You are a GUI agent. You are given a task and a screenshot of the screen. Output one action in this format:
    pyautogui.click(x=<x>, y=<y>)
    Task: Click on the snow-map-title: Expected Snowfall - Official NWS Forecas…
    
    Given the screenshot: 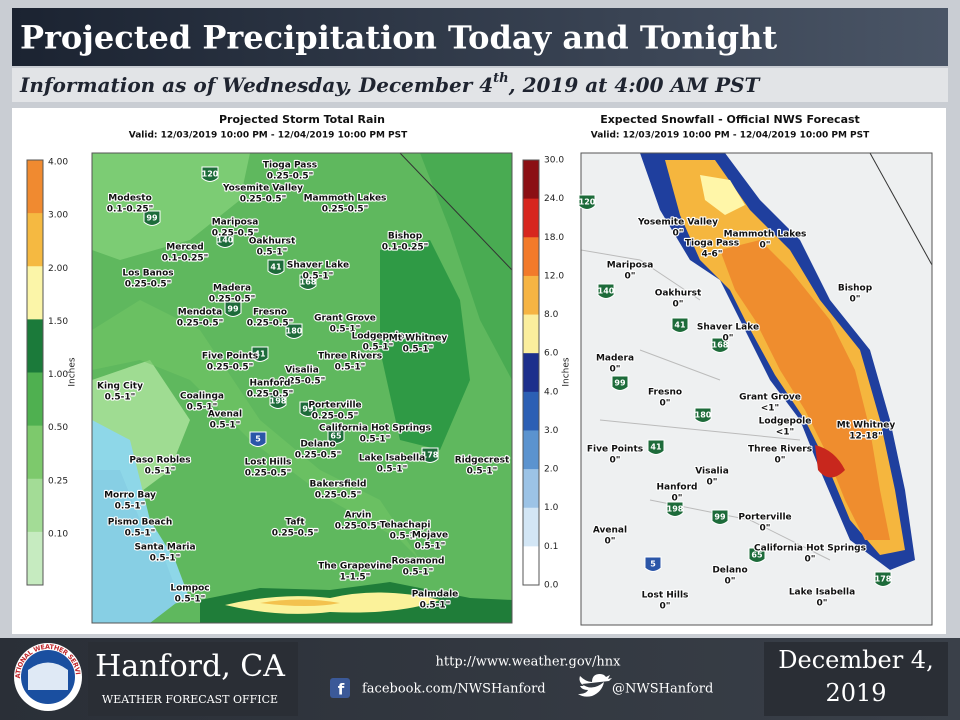 What is the action you would take?
    pyautogui.click(x=730, y=119)
    